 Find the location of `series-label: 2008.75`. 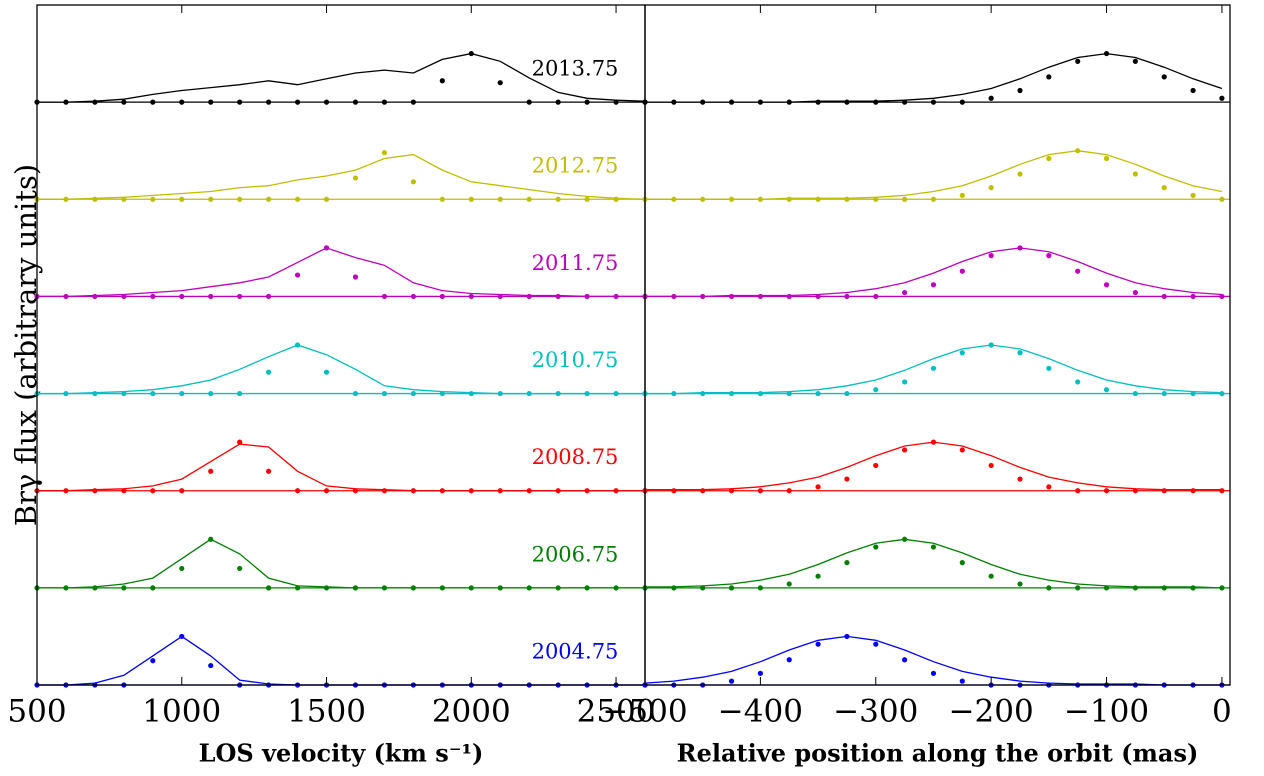

series-label: 2008.75 is located at coordinates (575, 457).